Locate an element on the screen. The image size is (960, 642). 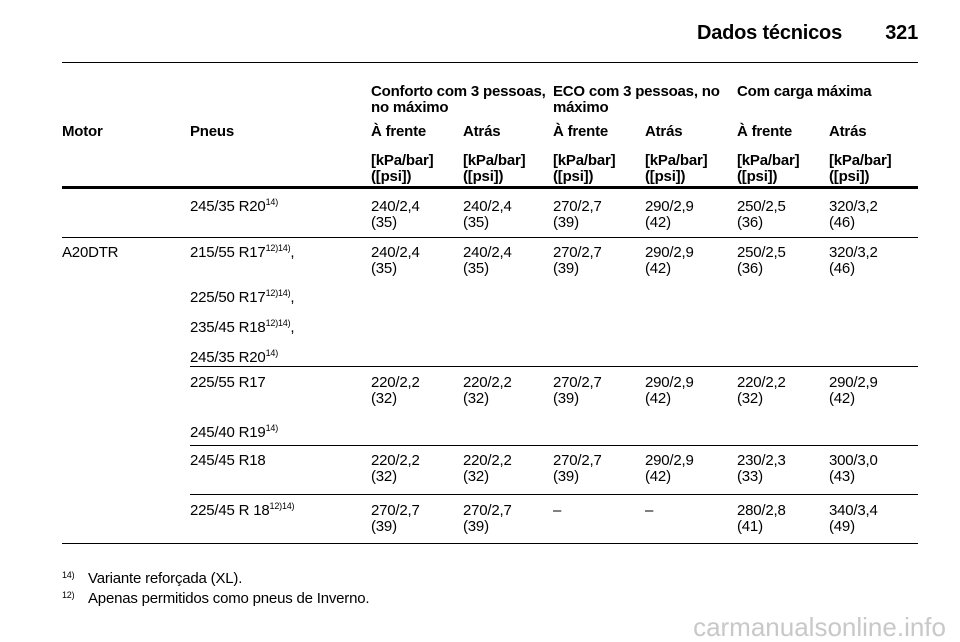
tire-text: 245/45 R18 is located at coordinates (228, 460).